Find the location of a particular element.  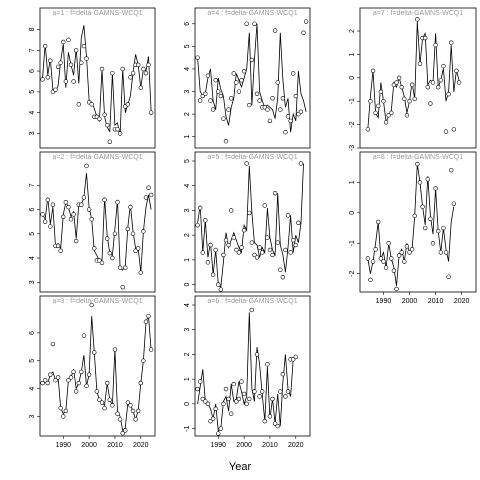

y-tick-label: 8 is located at coordinates (32, 29).